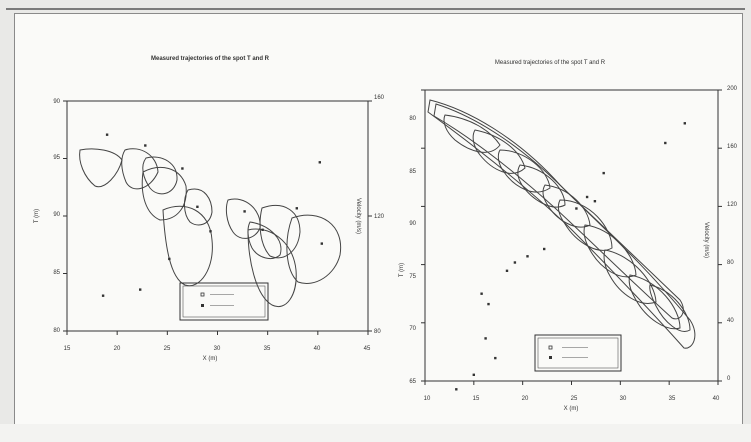 The image size is (751, 442). What do you see at coordinates (267, 349) in the screenshot?
I see `chart-1-xtick-4: 35` at bounding box center [267, 349].